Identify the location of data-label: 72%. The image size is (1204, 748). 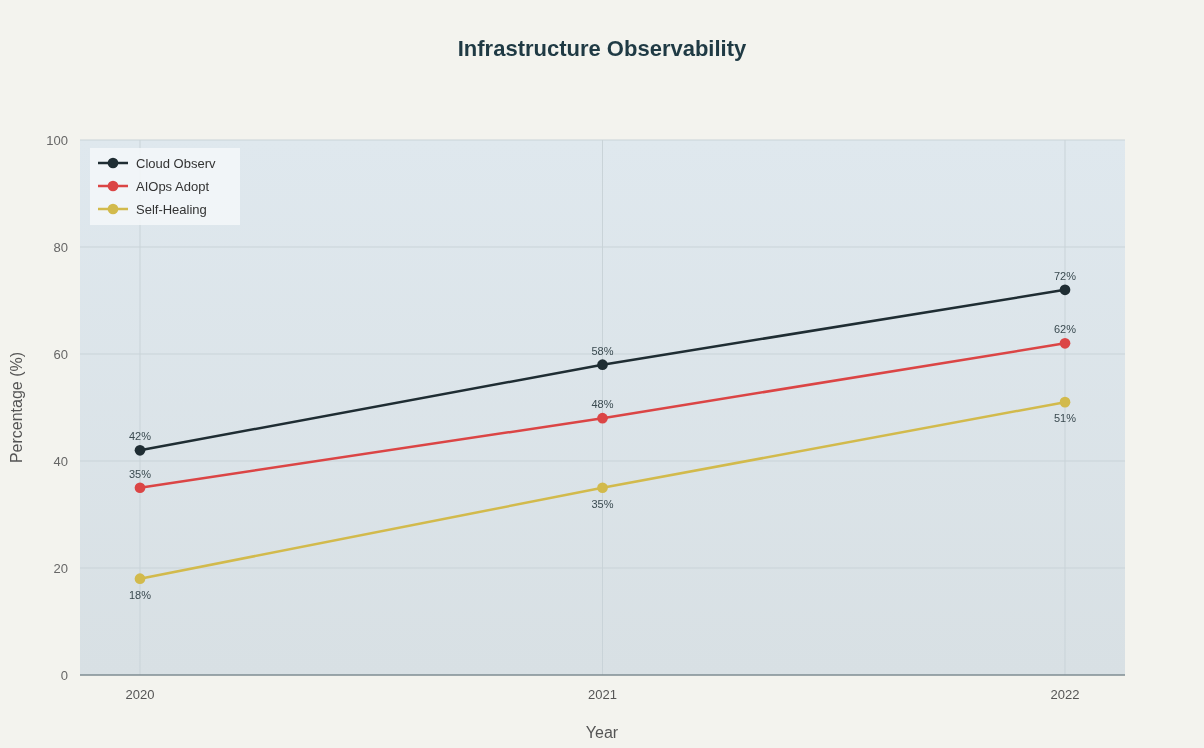
(1065, 275).